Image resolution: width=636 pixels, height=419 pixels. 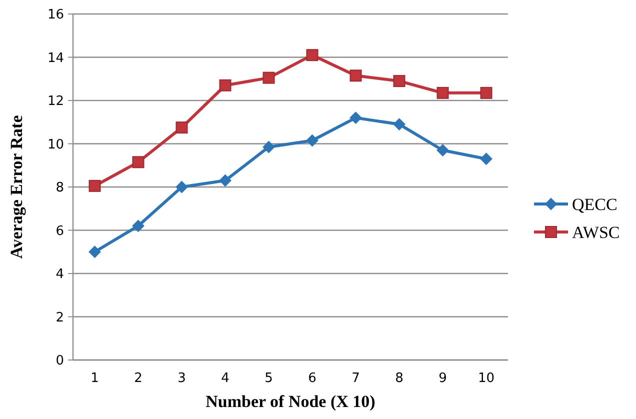 I want to click on x-tick-label: 3, so click(x=182, y=378).